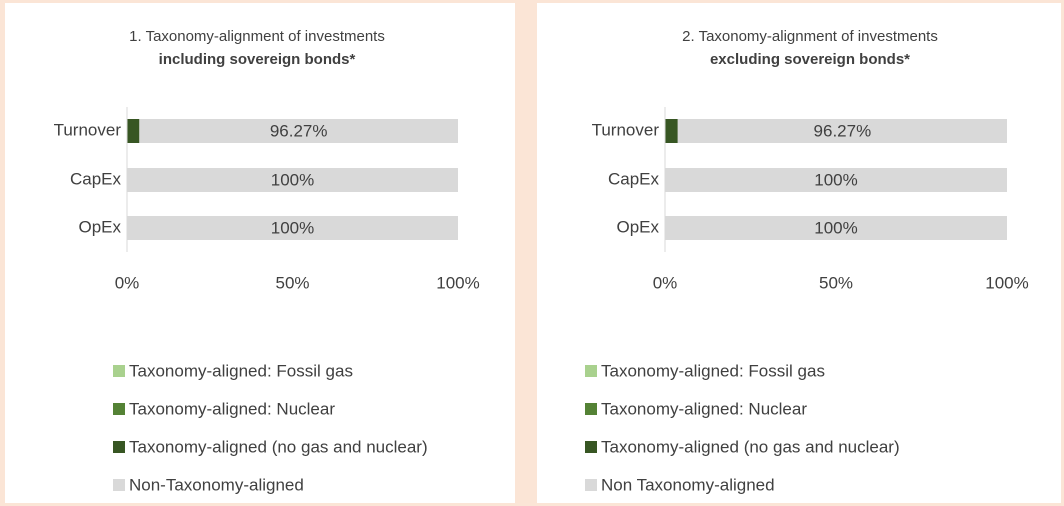 The image size is (1064, 506). Describe the element at coordinates (257, 59) in the screenshot. I see `chart-subtitle: including sovereign bonds*` at that location.